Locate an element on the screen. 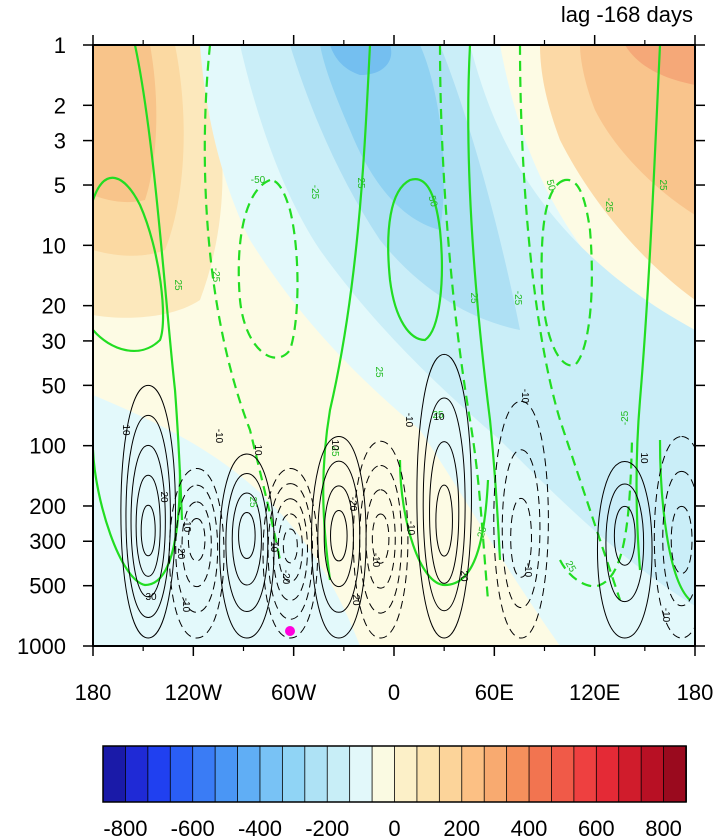  green-contour-closed-center is located at coordinates (415, 259).